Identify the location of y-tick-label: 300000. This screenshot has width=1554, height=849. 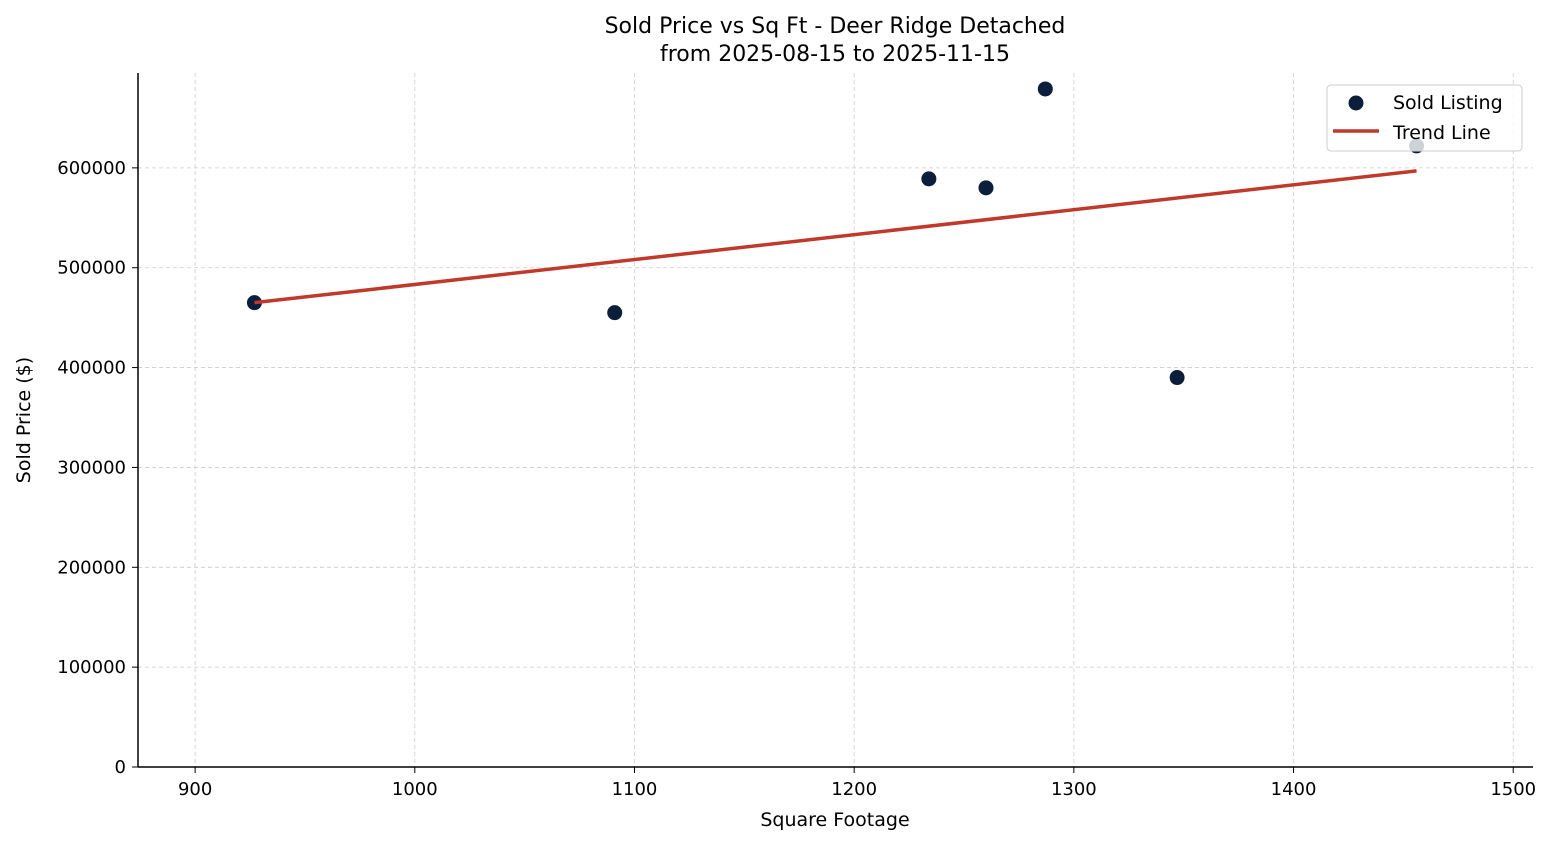
(91, 467).